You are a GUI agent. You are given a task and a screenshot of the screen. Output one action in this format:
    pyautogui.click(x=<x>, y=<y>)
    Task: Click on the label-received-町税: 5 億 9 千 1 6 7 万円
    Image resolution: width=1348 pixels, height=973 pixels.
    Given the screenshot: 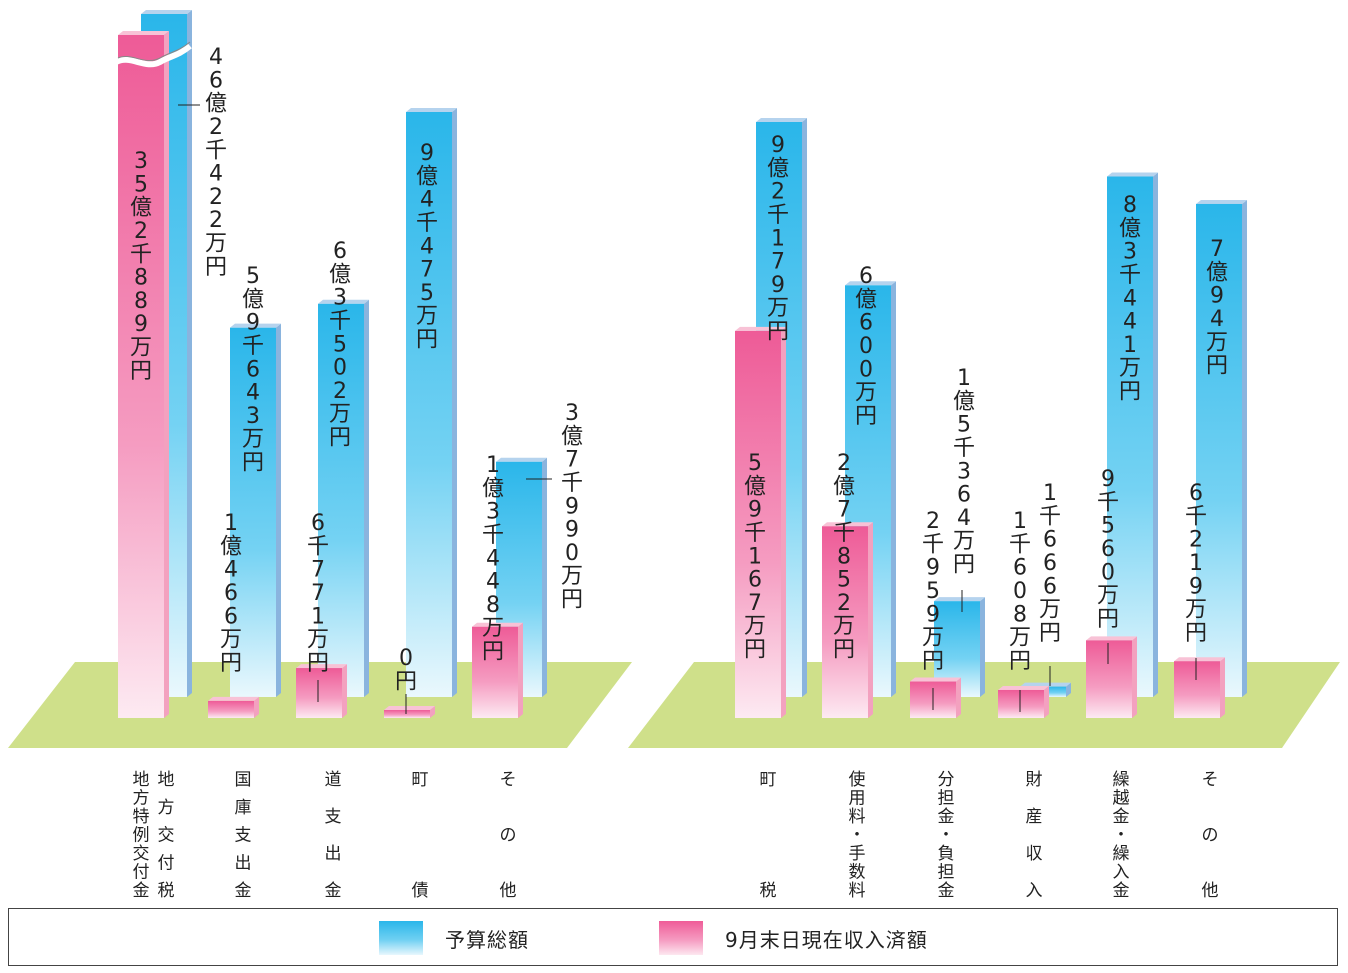 What is the action you would take?
    pyautogui.click(x=755, y=557)
    